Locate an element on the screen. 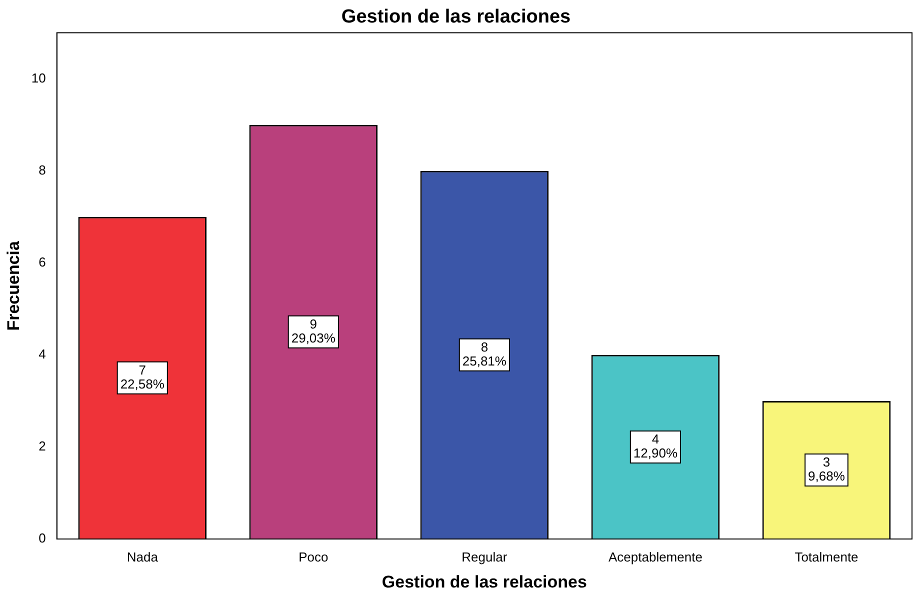 The image size is (916, 597). data-label: 4 12,90% is located at coordinates (655, 446).